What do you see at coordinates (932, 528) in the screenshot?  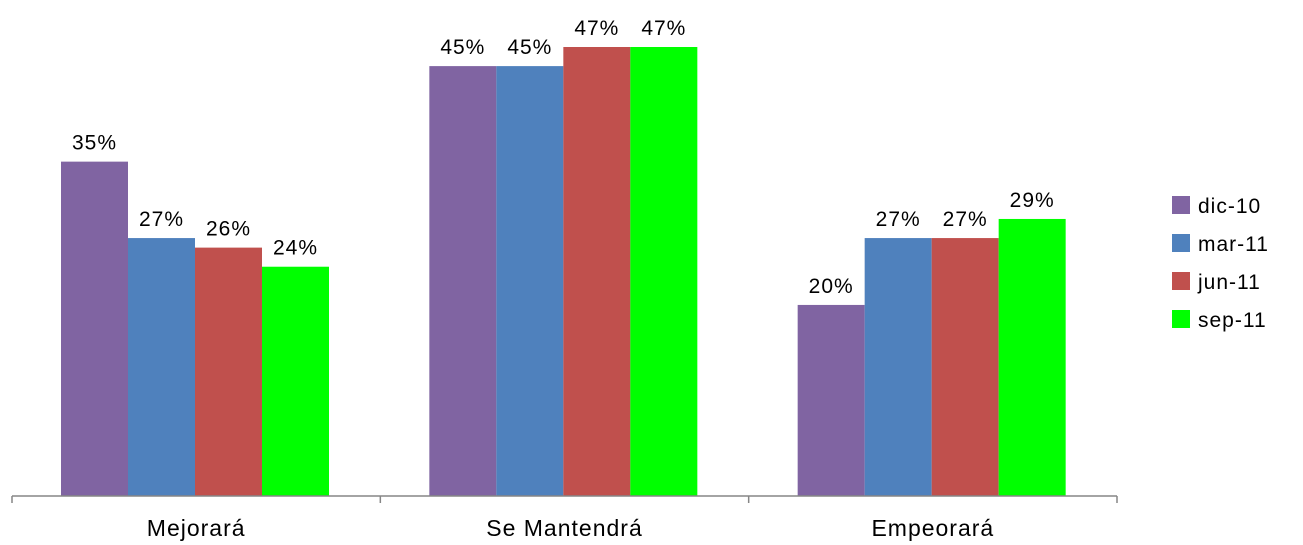 I see `category-label-empeorara: Empeorará` at bounding box center [932, 528].